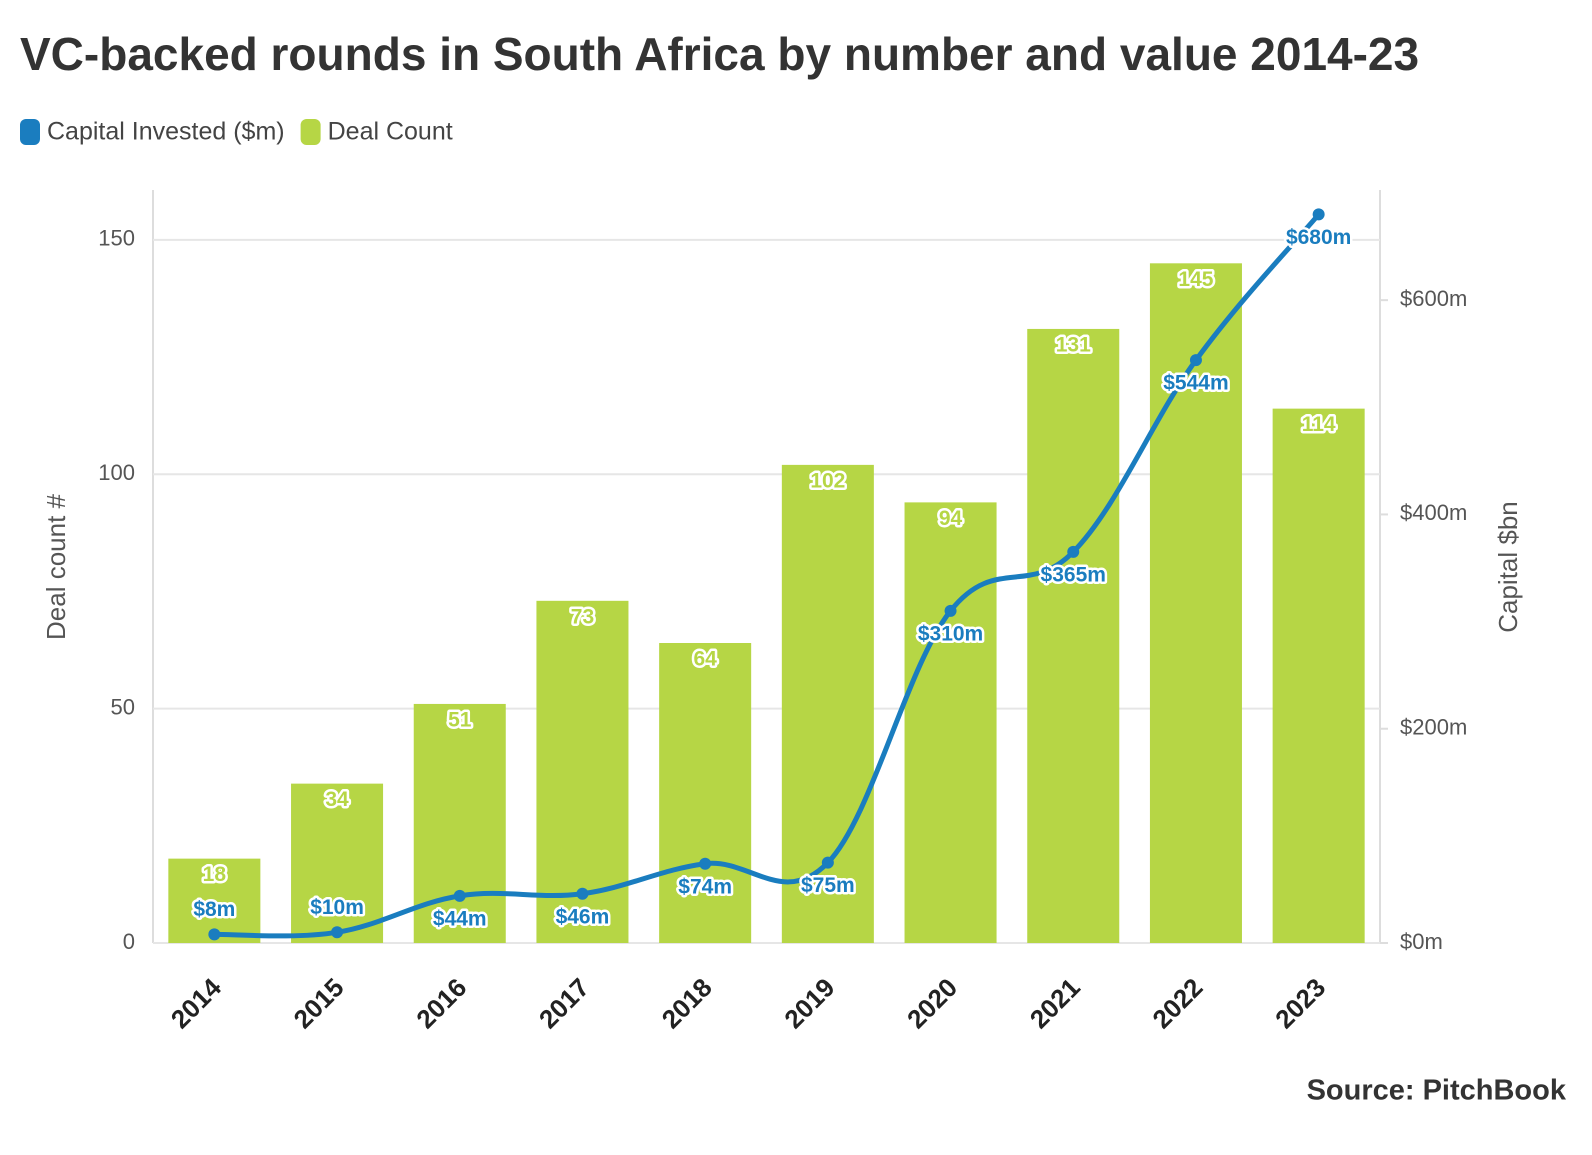 This screenshot has height=1155, width=1592. I want to click on y2-tick-label: $0m, so click(1421, 941).